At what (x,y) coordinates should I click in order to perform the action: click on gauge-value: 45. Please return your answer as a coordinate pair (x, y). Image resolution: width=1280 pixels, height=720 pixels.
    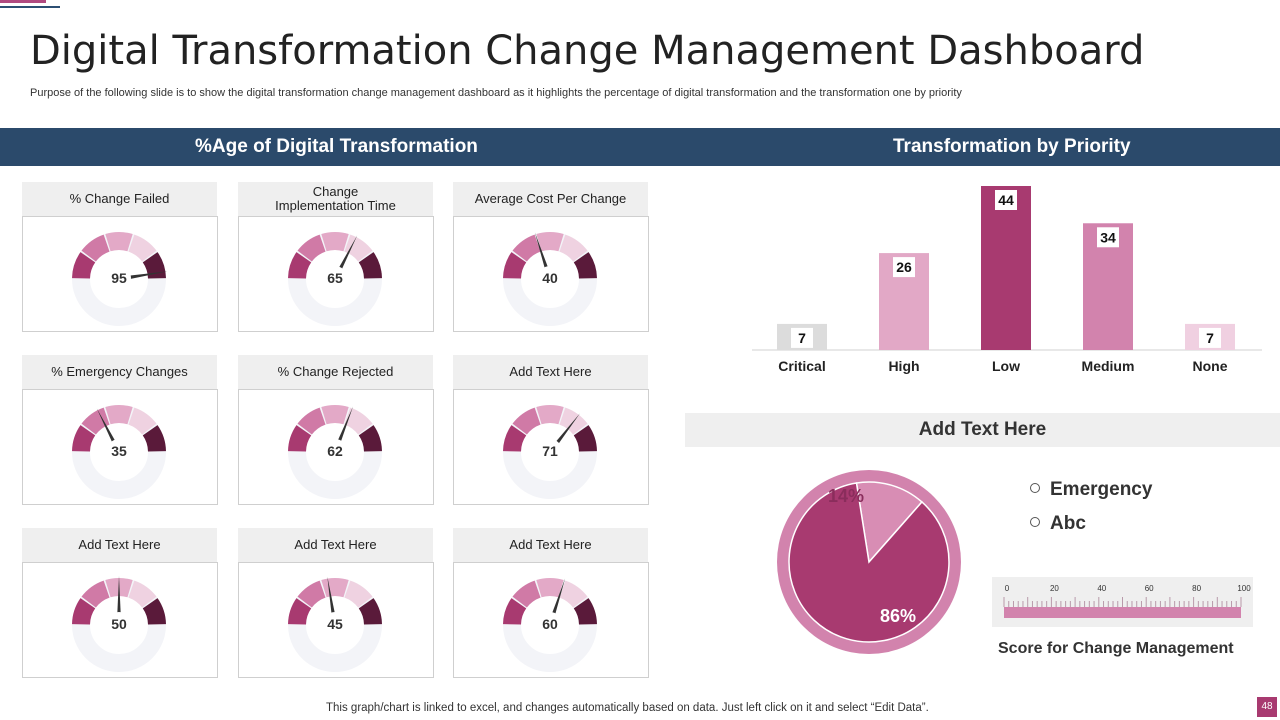
    Looking at the image, I should click on (335, 624).